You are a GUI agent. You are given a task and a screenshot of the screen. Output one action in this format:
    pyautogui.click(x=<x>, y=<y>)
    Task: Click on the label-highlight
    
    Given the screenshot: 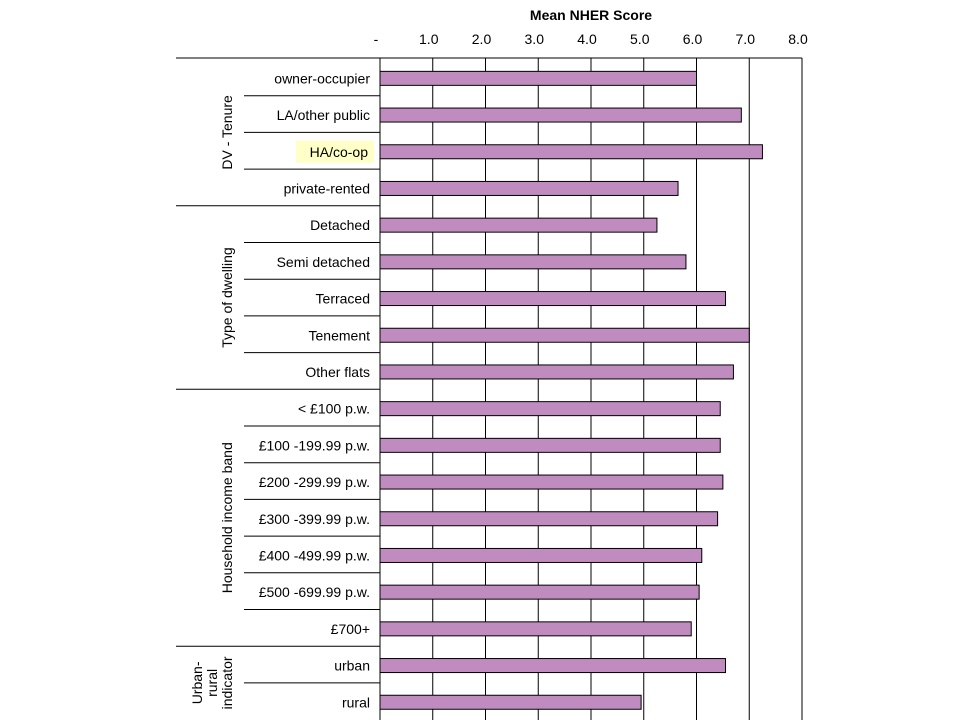 What is the action you would take?
    pyautogui.click(x=335, y=151)
    